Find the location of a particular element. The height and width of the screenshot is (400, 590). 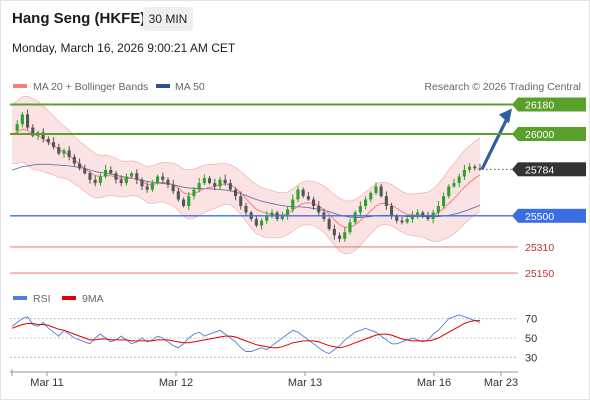

level-label-26000: 26000 is located at coordinates (539, 135).